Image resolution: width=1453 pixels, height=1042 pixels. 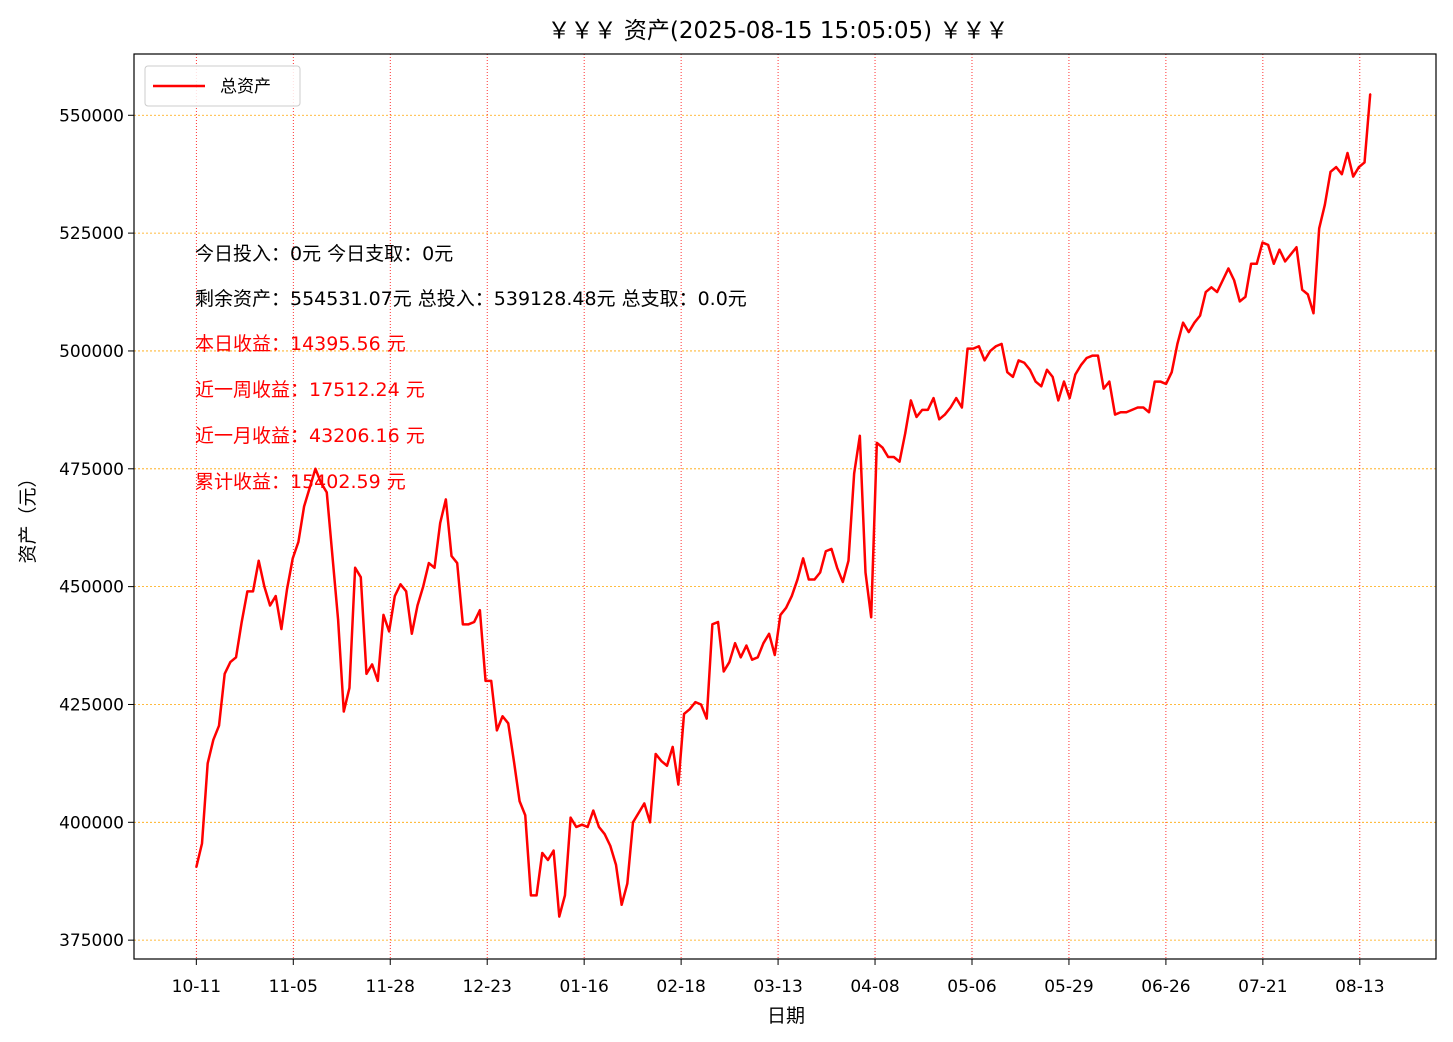 I want to click on x-tick-label: 08-13, so click(x=1359, y=987).